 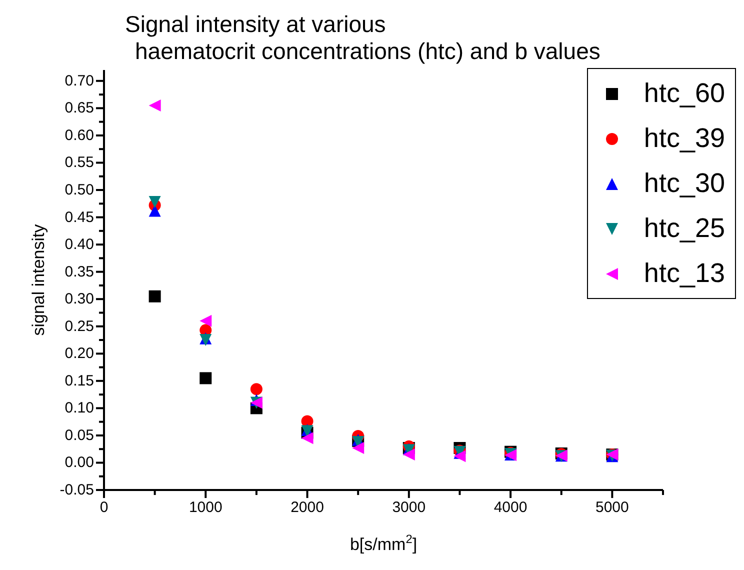 I want to click on legend-label: htc_39, so click(x=684, y=138).